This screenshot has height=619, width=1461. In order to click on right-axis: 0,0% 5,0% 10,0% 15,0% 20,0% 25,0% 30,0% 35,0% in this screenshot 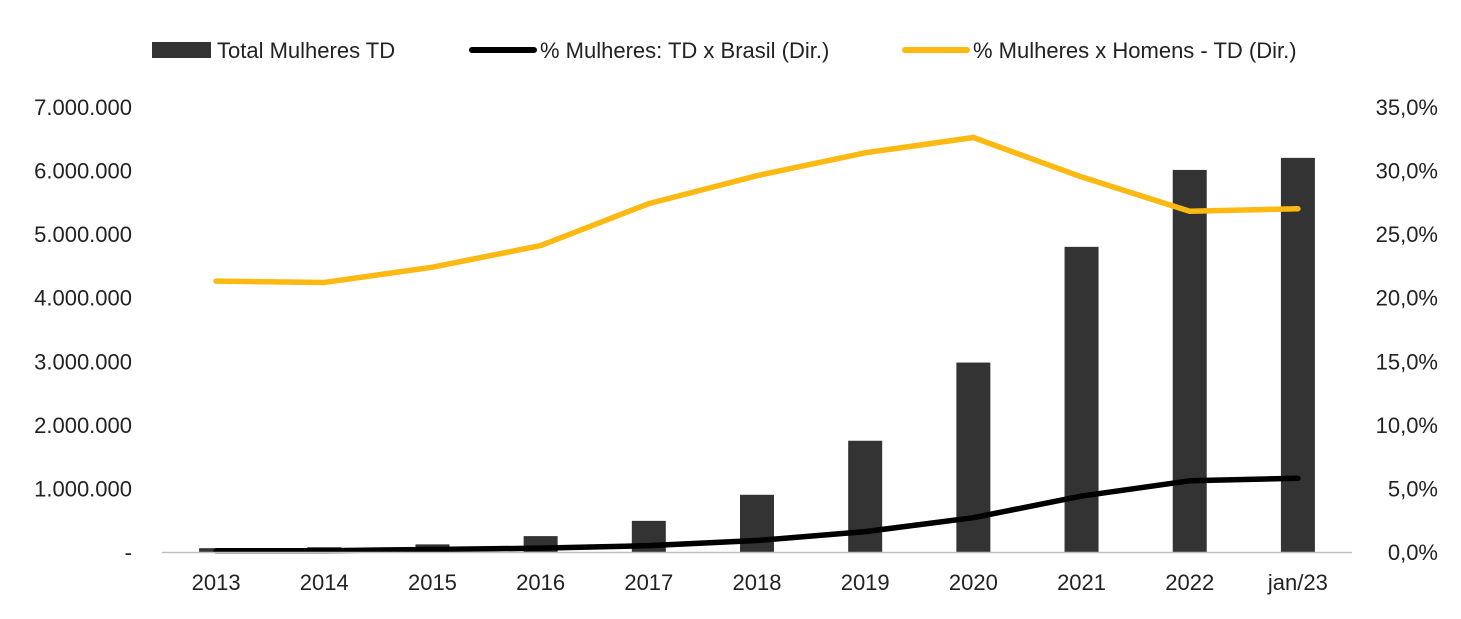, I will do `click(1407, 330)`.